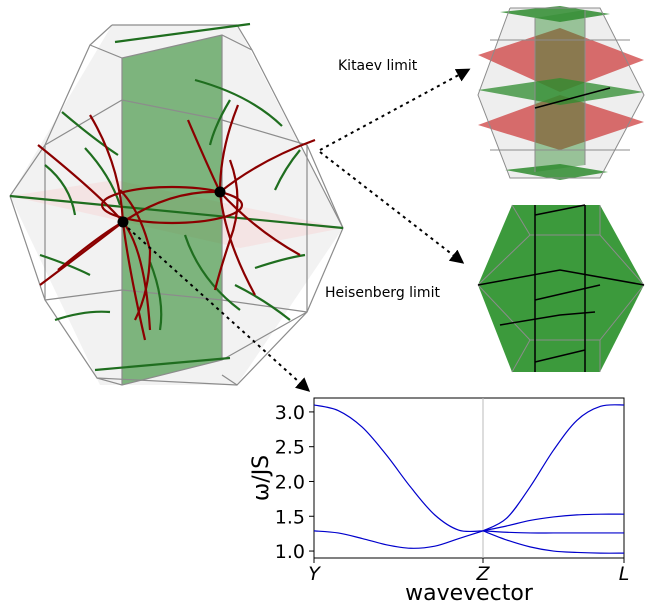  I want to click on band-lines, so click(469, 479).